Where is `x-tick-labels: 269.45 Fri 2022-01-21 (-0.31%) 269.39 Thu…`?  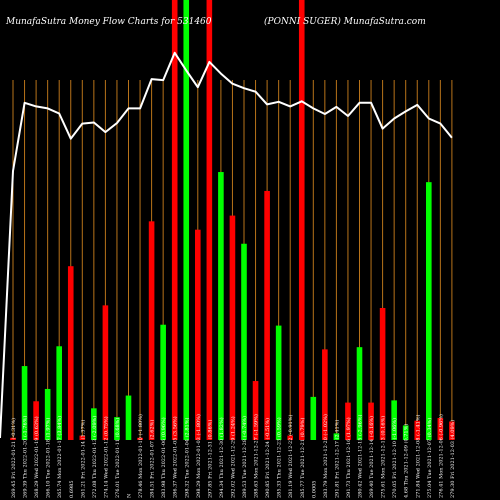 x-tick-labels: 269.45 Fri 2022-01-21 (-0.31%) 269.39 Thu… is located at coordinates (233, 456).